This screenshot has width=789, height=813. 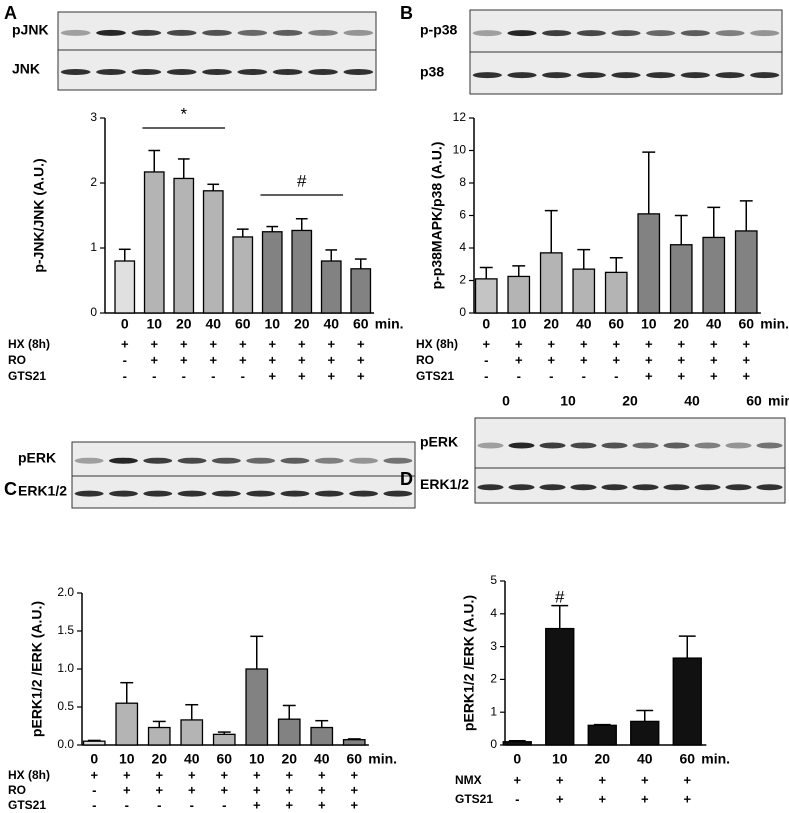 What do you see at coordinates (26, 69) in the screenshot?
I see `blot-label: JNK` at bounding box center [26, 69].